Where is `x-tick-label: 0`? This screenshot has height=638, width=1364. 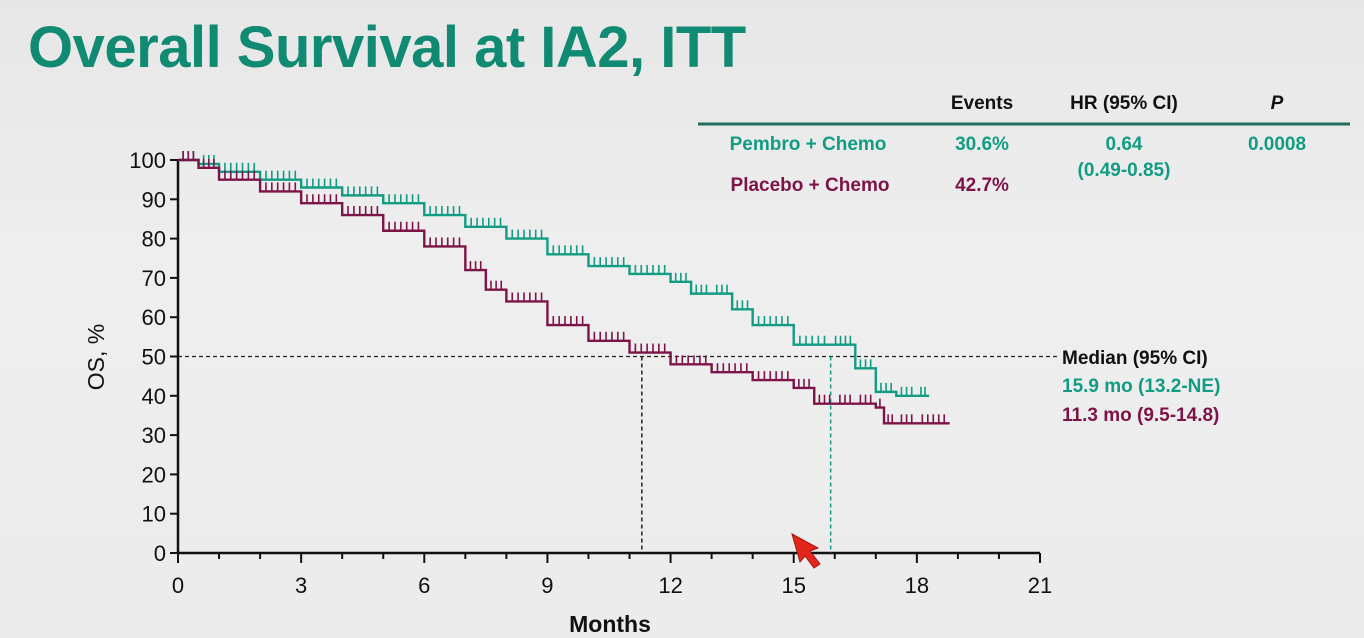 x-tick-label: 0 is located at coordinates (178, 585).